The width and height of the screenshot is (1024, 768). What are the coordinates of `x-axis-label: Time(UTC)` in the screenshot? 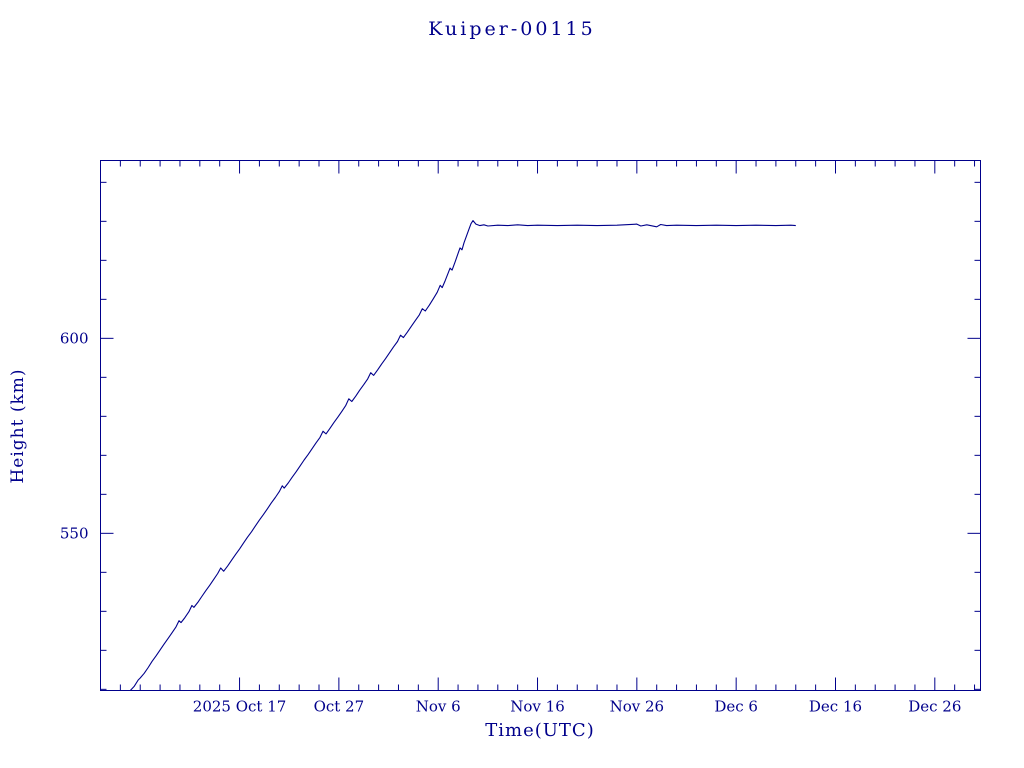 It's located at (540, 730).